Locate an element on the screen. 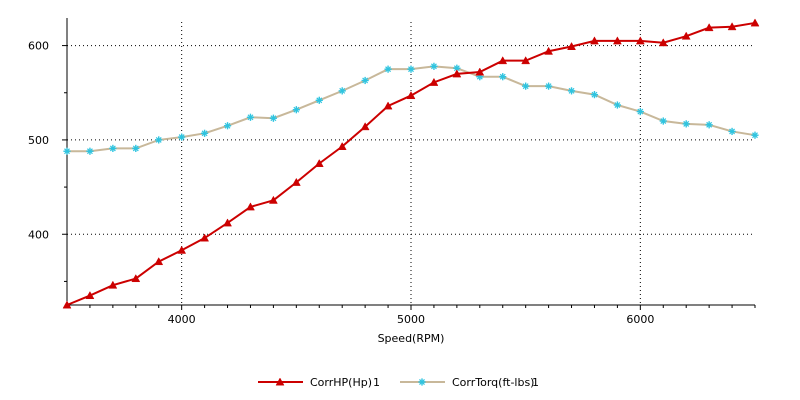 The image size is (800, 400). legend-label: CorrHP(Hp) is located at coordinates (341, 382).